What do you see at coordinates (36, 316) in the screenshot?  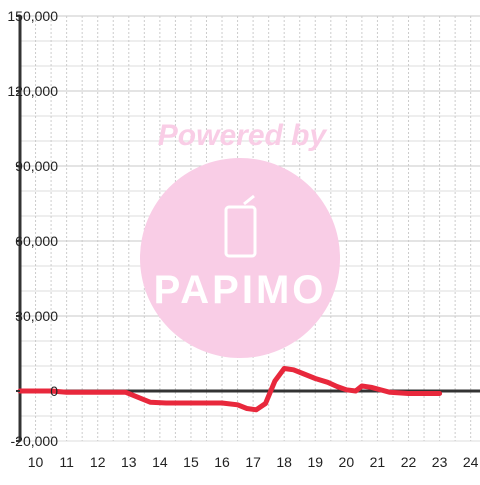 I see `y-tick-label: 30,000` at bounding box center [36, 316].